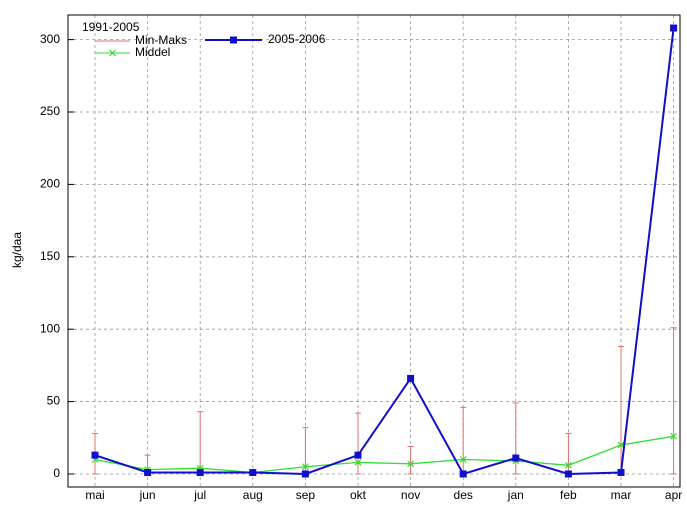 The height and width of the screenshot is (508, 687). What do you see at coordinates (54, 401) in the screenshot?
I see `y-tick-label: 50` at bounding box center [54, 401].